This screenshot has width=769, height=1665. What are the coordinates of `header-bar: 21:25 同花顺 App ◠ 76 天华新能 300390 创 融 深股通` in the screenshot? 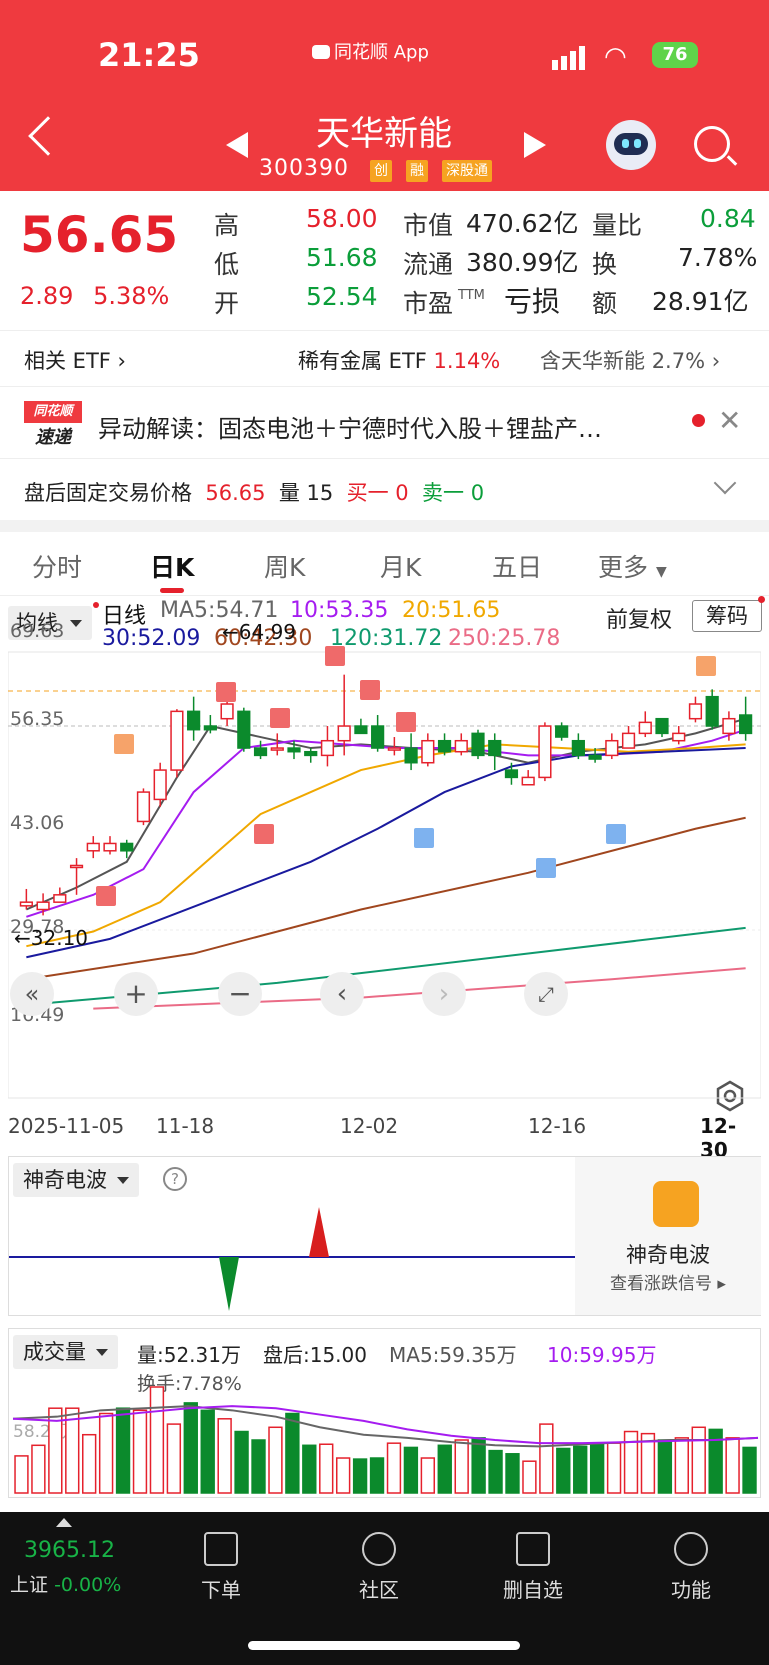 It's located at (384, 95).